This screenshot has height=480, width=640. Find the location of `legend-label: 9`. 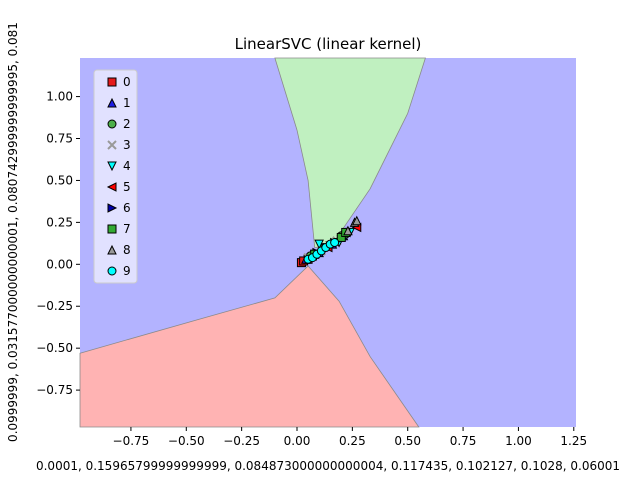

legend-label: 9 is located at coordinates (127, 271).